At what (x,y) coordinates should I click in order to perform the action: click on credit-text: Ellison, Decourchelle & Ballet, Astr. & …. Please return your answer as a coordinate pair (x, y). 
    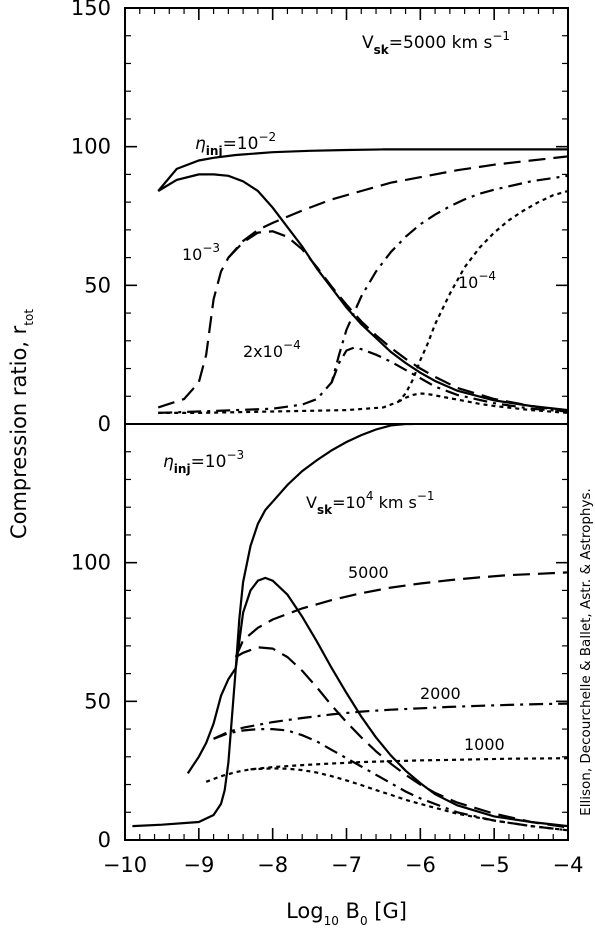
    Looking at the image, I should click on (586, 652).